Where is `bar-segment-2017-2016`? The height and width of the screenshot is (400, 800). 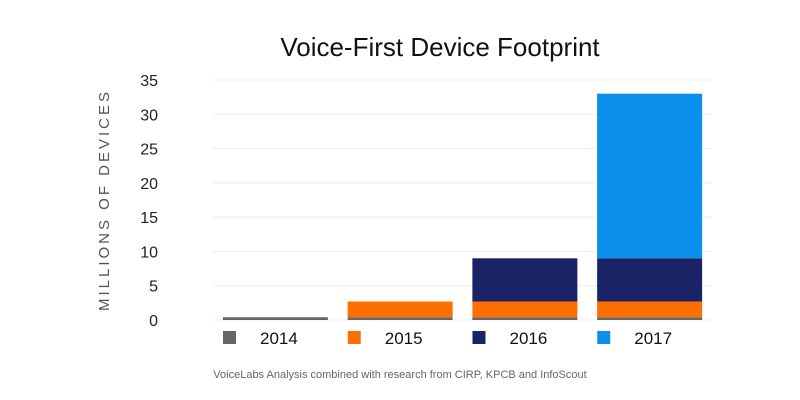
bar-segment-2017-2016 is located at coordinates (650, 280).